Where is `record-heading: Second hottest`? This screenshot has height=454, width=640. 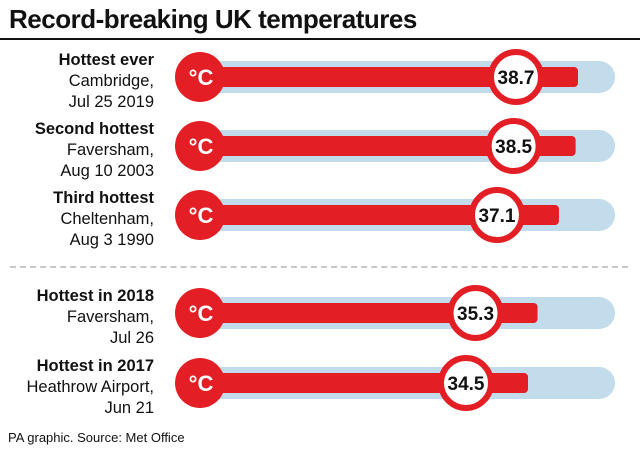 record-heading: Second hottest is located at coordinates (94, 129).